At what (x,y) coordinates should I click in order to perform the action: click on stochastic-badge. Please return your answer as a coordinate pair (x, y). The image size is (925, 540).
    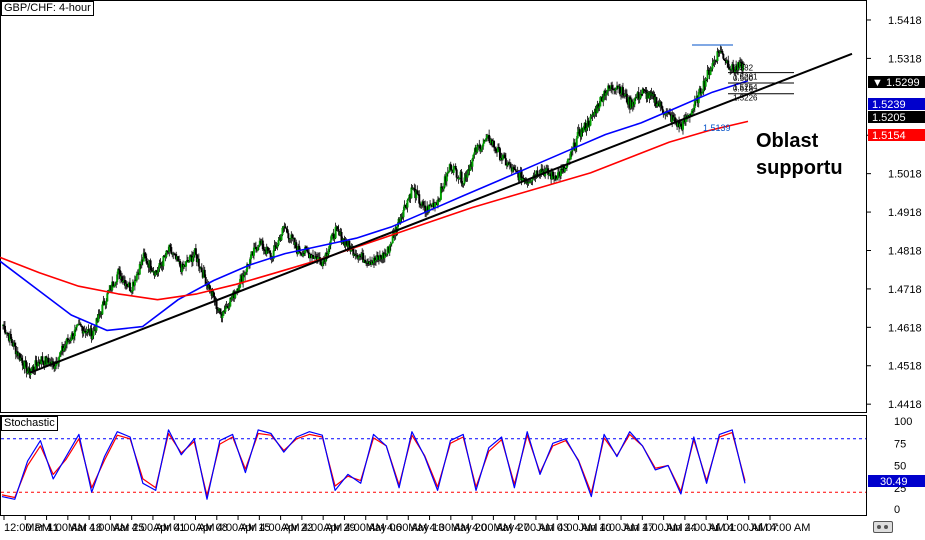
    Looking at the image, I should click on (896, 481).